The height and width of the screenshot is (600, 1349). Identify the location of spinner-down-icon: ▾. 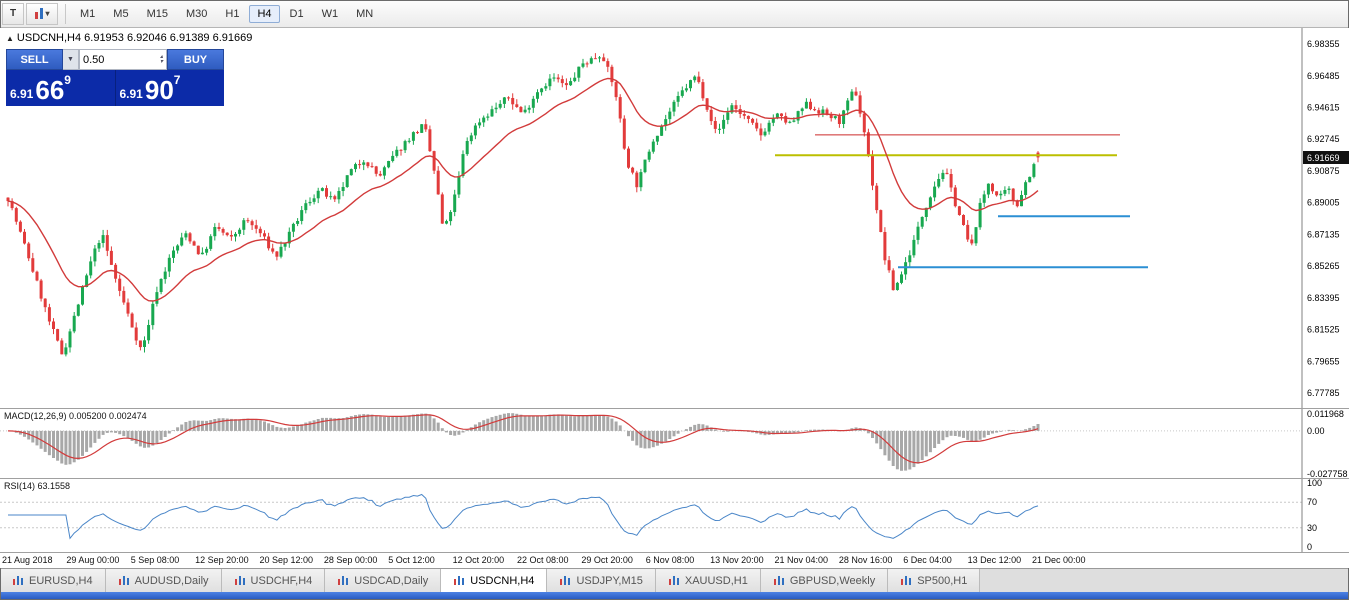
(161, 61).